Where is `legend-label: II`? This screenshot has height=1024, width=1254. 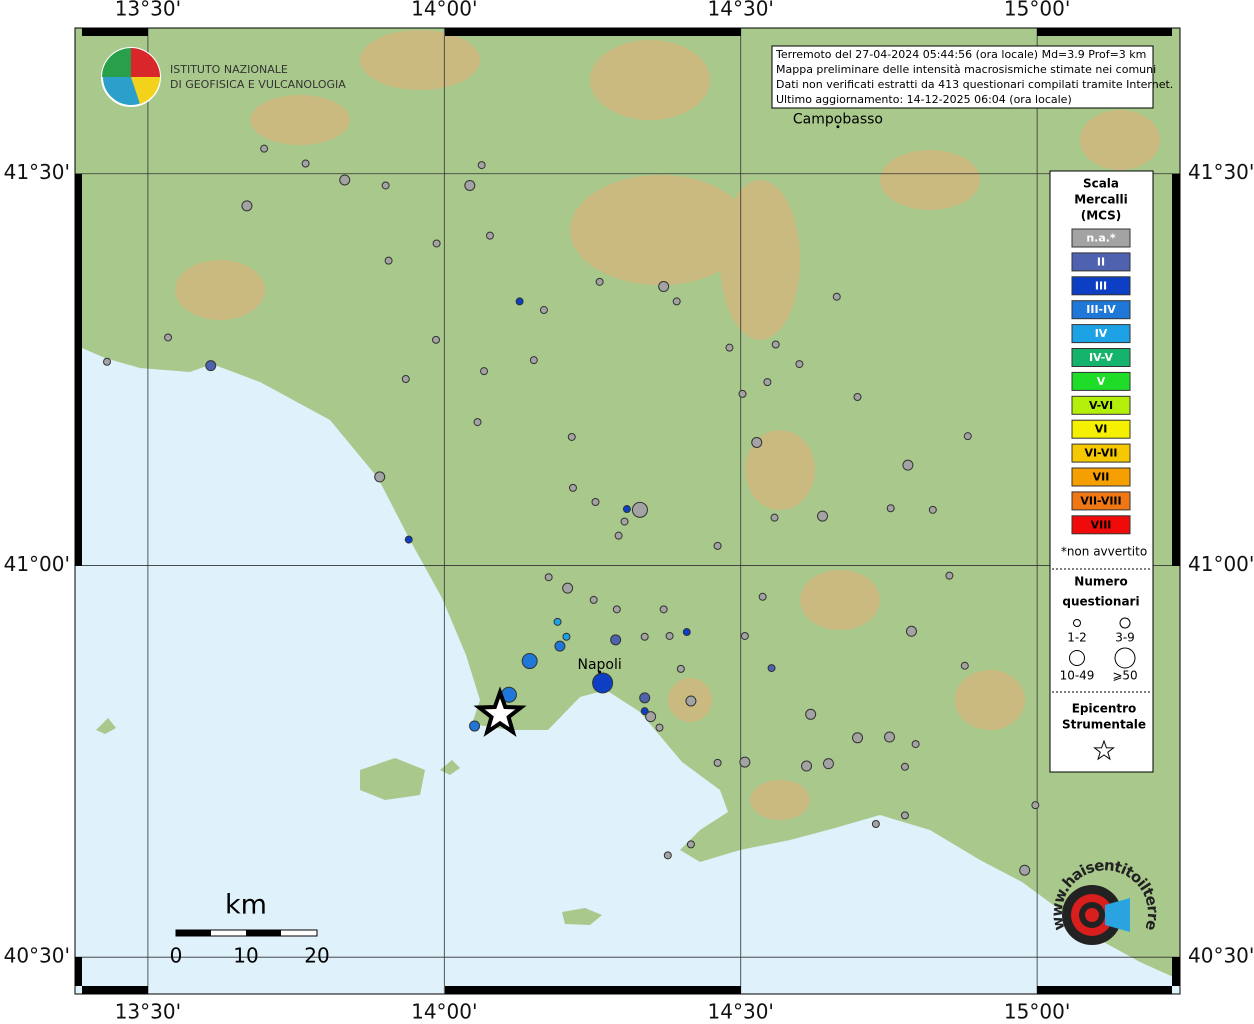 legend-label: II is located at coordinates (1101, 261).